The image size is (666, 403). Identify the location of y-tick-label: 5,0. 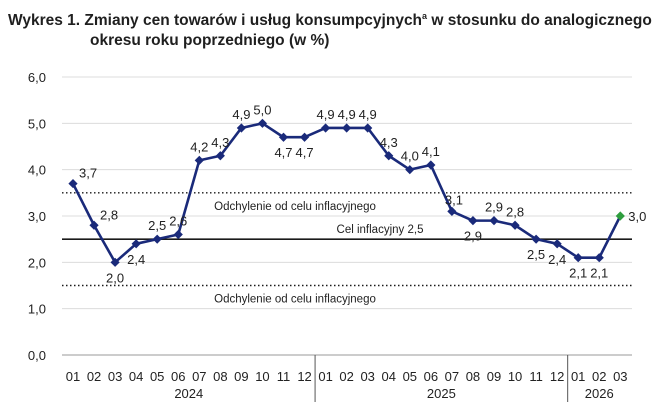
(37, 123).